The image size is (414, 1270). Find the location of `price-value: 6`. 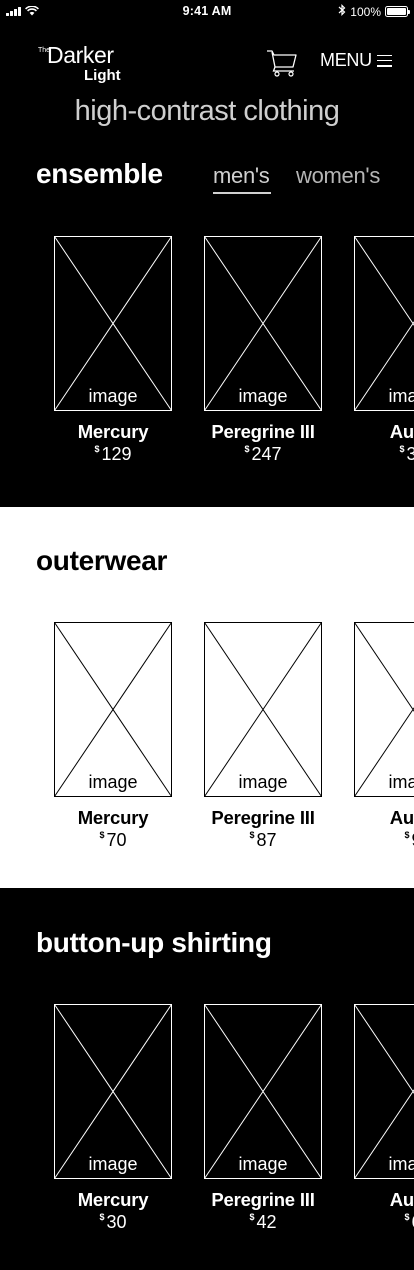

price-value: 6 is located at coordinates (413, 1222).